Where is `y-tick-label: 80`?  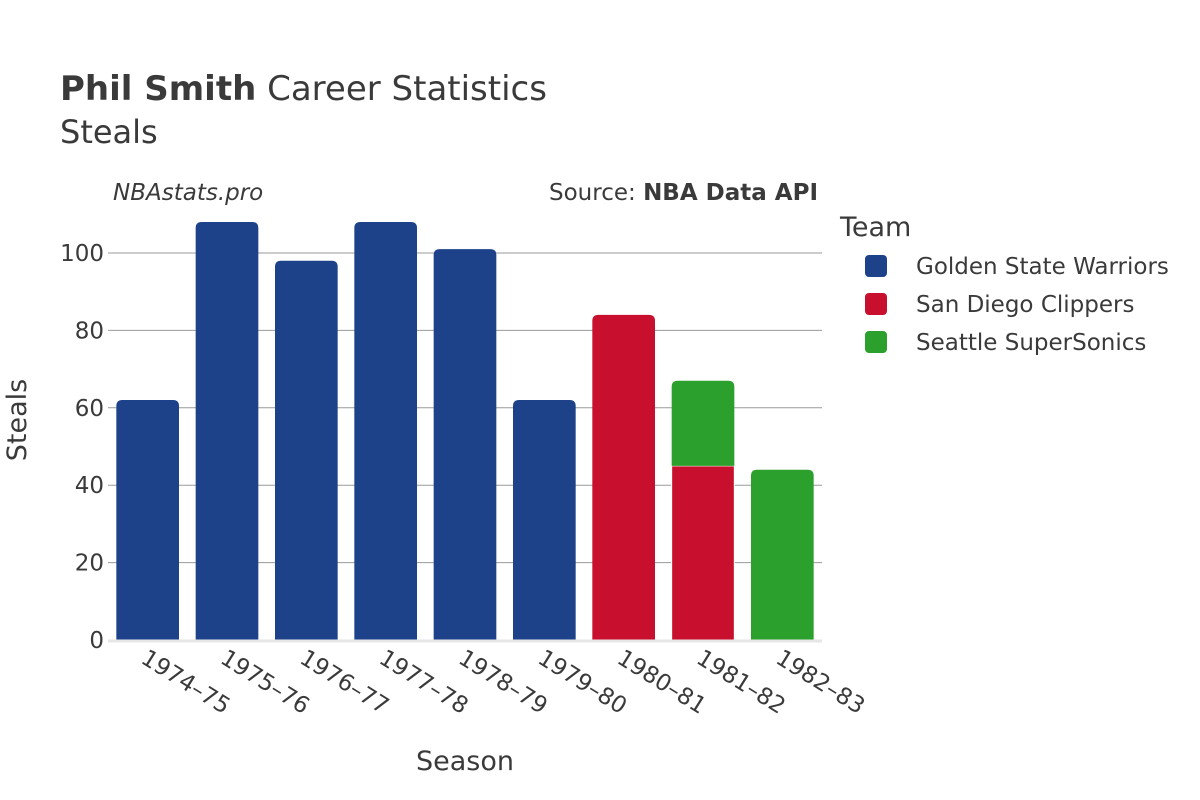
y-tick-label: 80 is located at coordinates (89, 331).